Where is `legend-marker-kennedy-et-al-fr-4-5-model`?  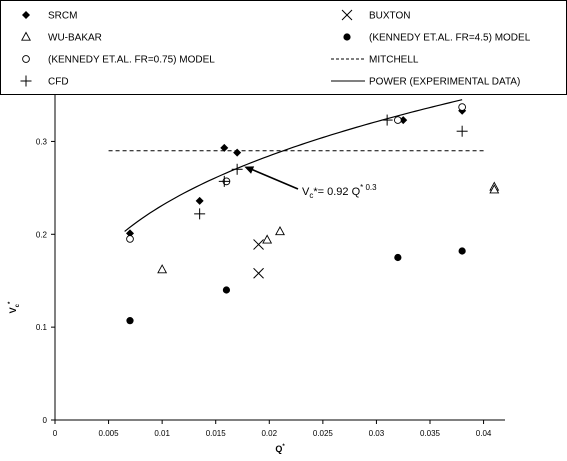 legend-marker-kennedy-et-al-fr-4-5-model is located at coordinates (347, 37).